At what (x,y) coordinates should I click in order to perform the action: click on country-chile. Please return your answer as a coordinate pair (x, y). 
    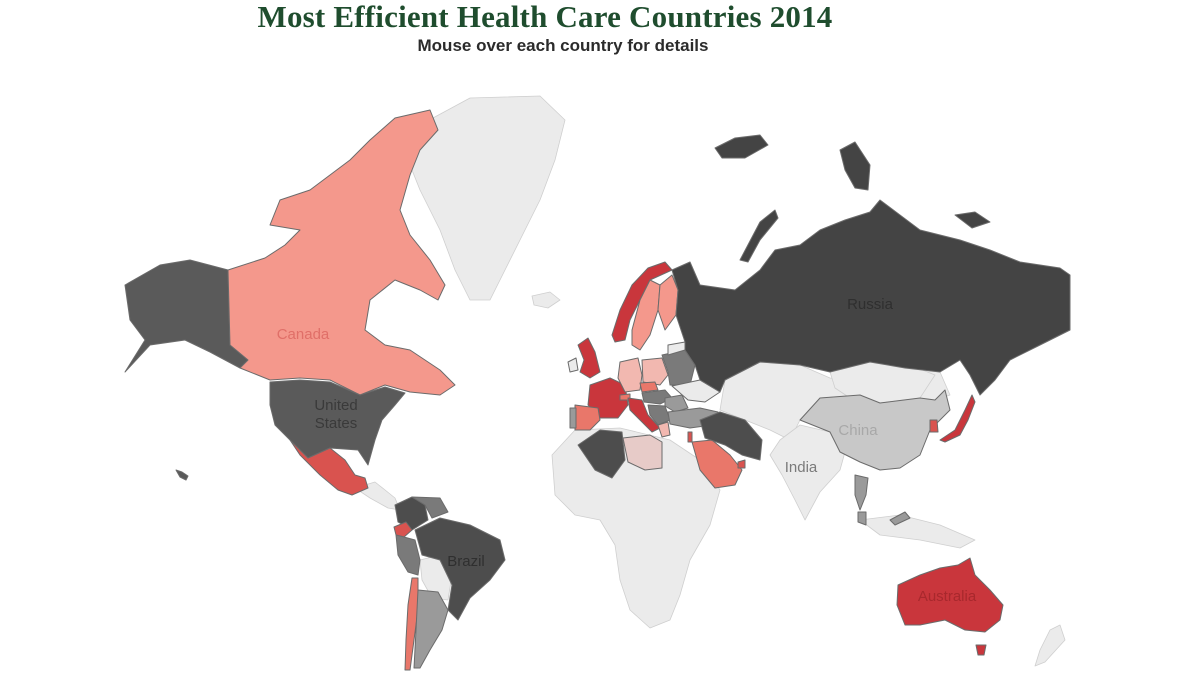
    Looking at the image, I should click on (411, 624).